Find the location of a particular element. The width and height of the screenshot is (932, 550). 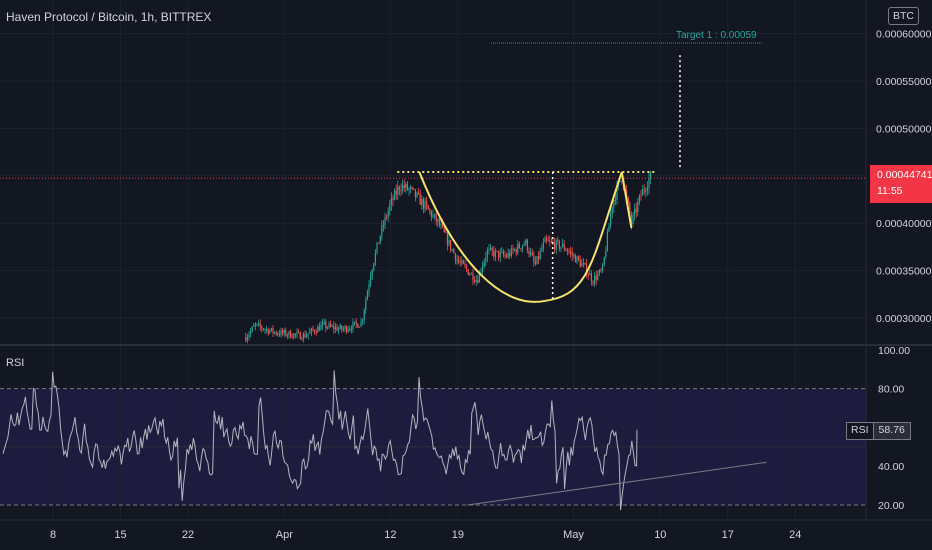

rsi-value-badge: RSI 58.76 is located at coordinates (878, 431).